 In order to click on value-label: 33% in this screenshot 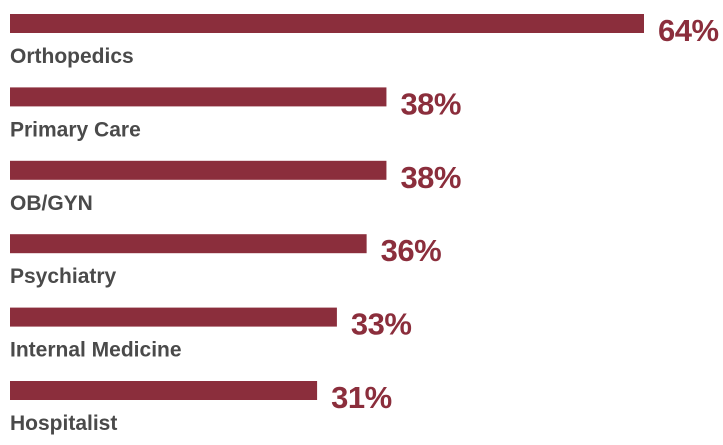, I will do `click(381, 324)`.